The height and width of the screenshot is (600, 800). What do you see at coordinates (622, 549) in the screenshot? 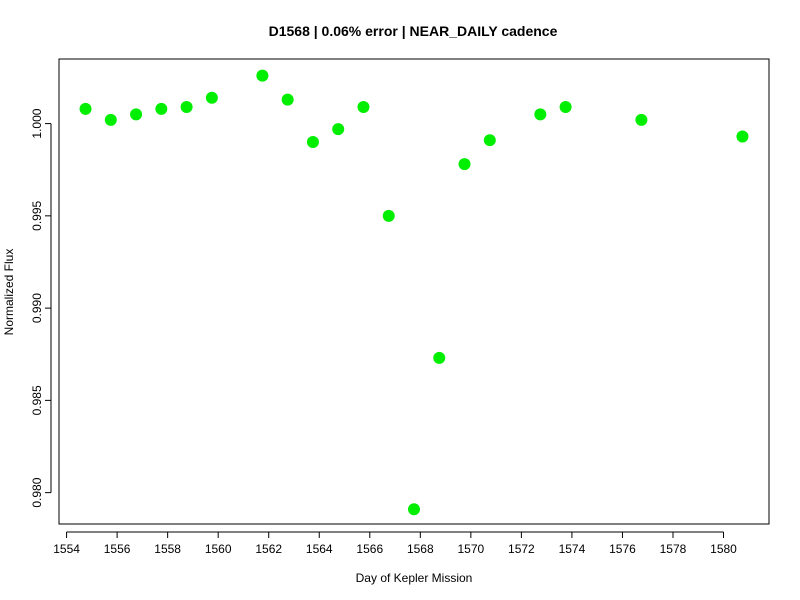
I see `x-tick-label: 1576` at bounding box center [622, 549].